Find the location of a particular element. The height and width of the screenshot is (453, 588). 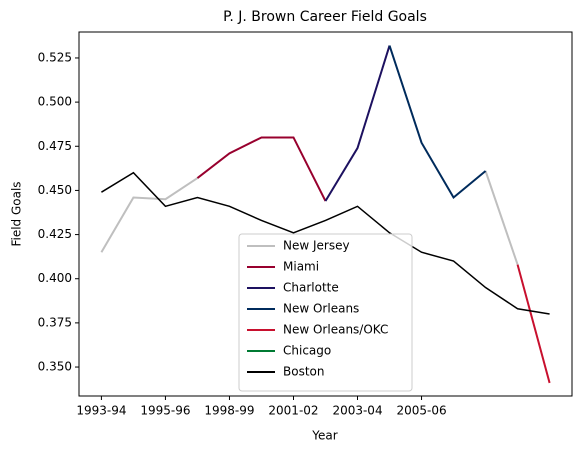

legend-label: Miami is located at coordinates (301, 267).